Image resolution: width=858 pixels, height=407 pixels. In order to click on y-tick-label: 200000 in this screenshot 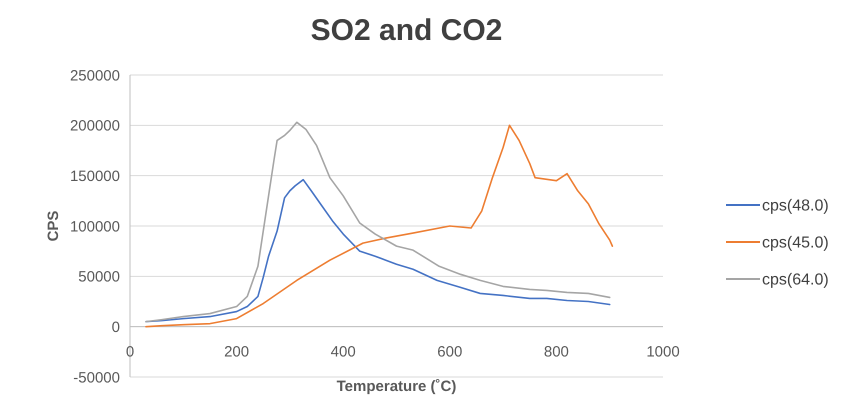, I will do `click(95, 126)`.